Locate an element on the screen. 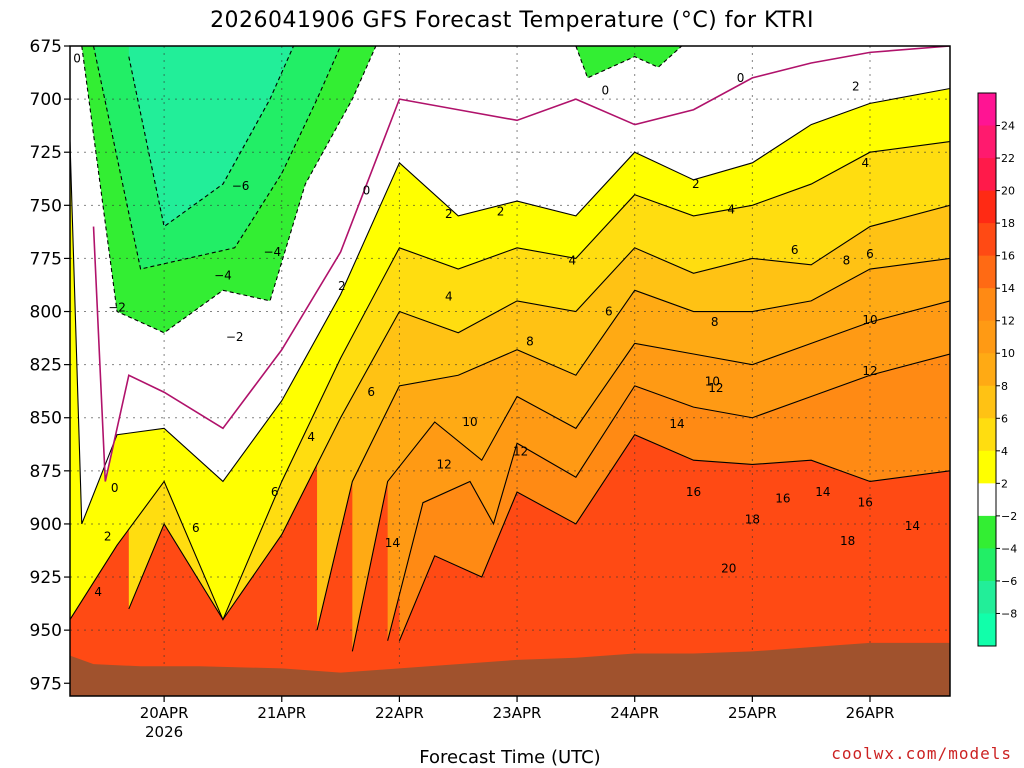 The height and width of the screenshot is (768, 1024). contour-label-34: 20 is located at coordinates (728, 569).